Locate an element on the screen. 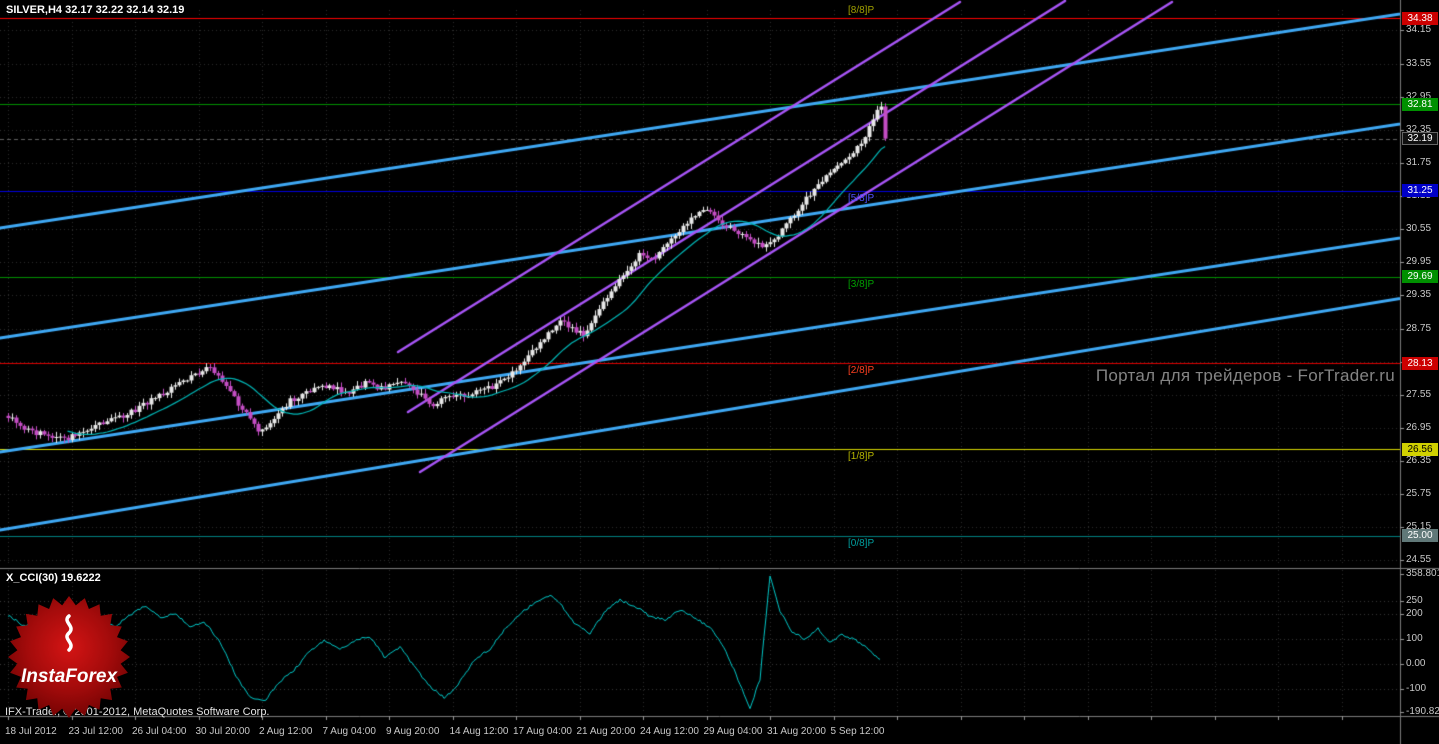  price-tick-label: 32.95 is located at coordinates (1419, 96).